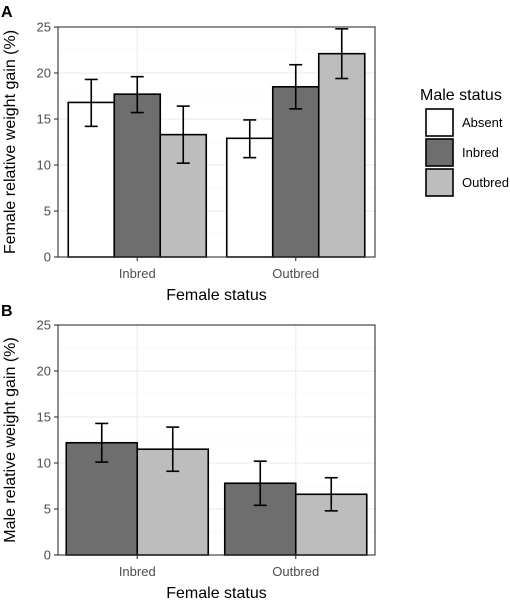 This screenshot has width=510, height=602. What do you see at coordinates (341, 155) in the screenshot?
I see `bar-outbred-outbred` at bounding box center [341, 155].